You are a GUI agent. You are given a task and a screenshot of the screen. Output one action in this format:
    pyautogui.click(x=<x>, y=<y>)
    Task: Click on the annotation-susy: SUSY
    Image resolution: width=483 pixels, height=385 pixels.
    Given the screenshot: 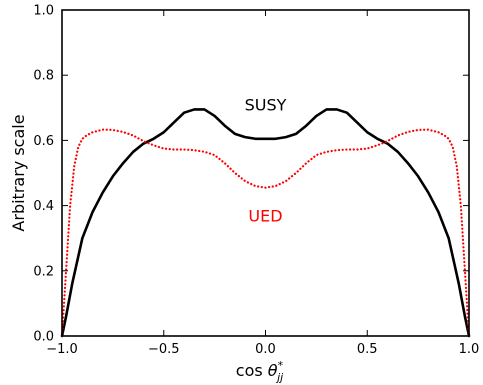 What is the action you would take?
    pyautogui.click(x=266, y=105)
    